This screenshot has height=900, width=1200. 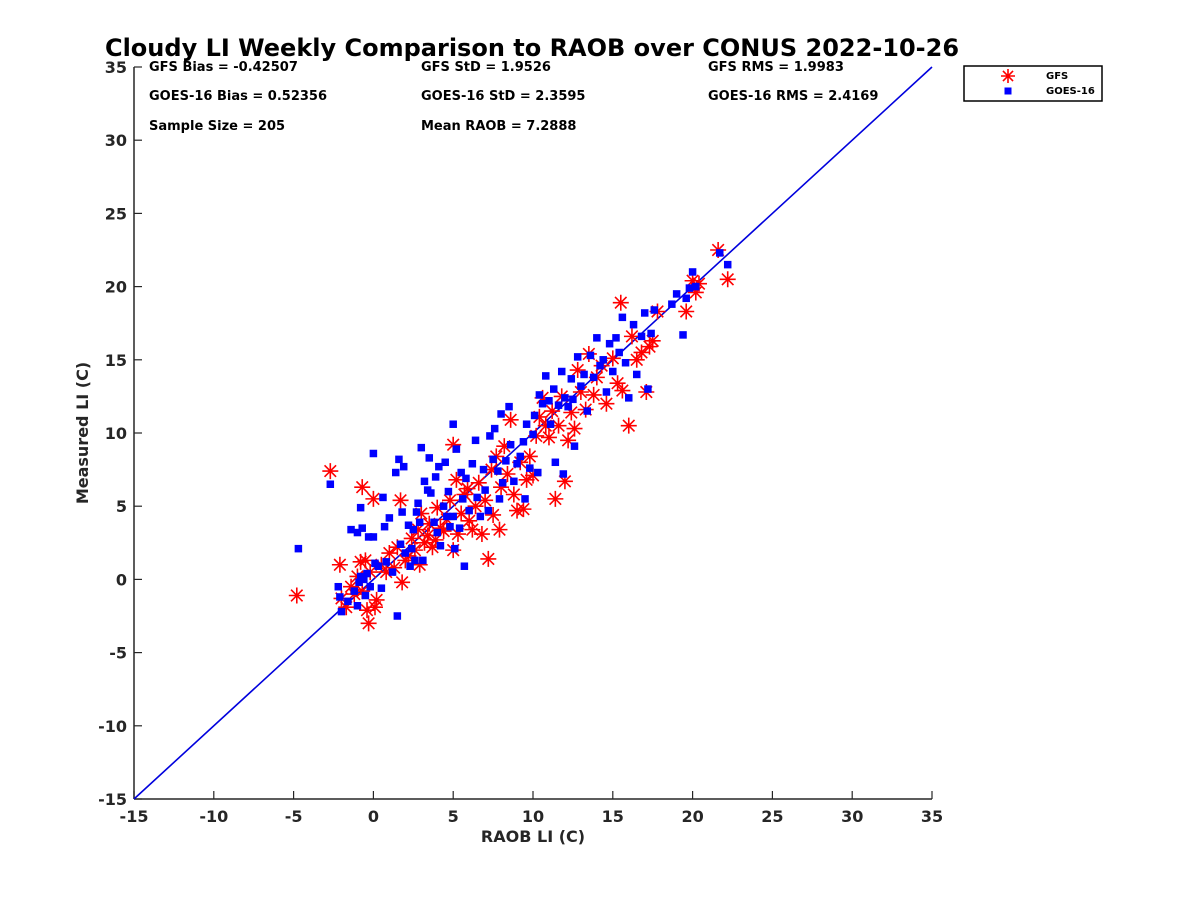 I want to click on x-tick-label: 10, so click(x=533, y=816).